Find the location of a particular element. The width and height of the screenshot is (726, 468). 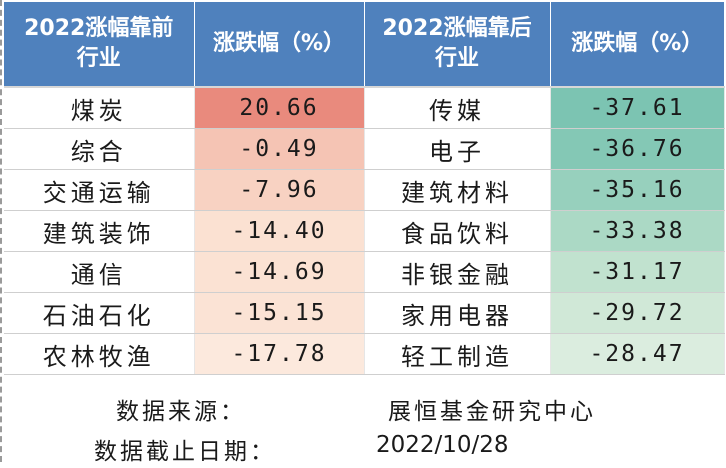

top-industry-name: 通信 is located at coordinates (99, 272).